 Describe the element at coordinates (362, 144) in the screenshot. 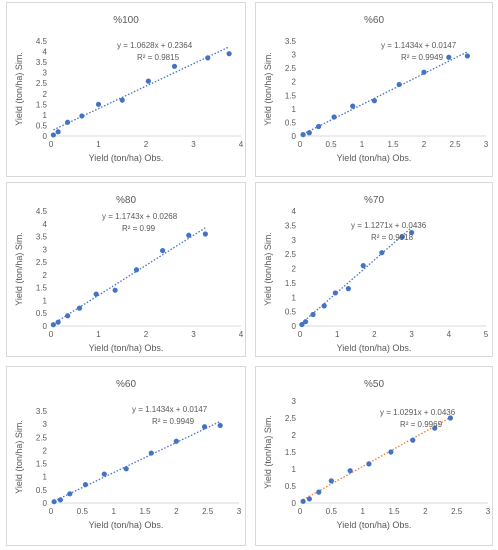

I see `x-tick-label: 1` at that location.